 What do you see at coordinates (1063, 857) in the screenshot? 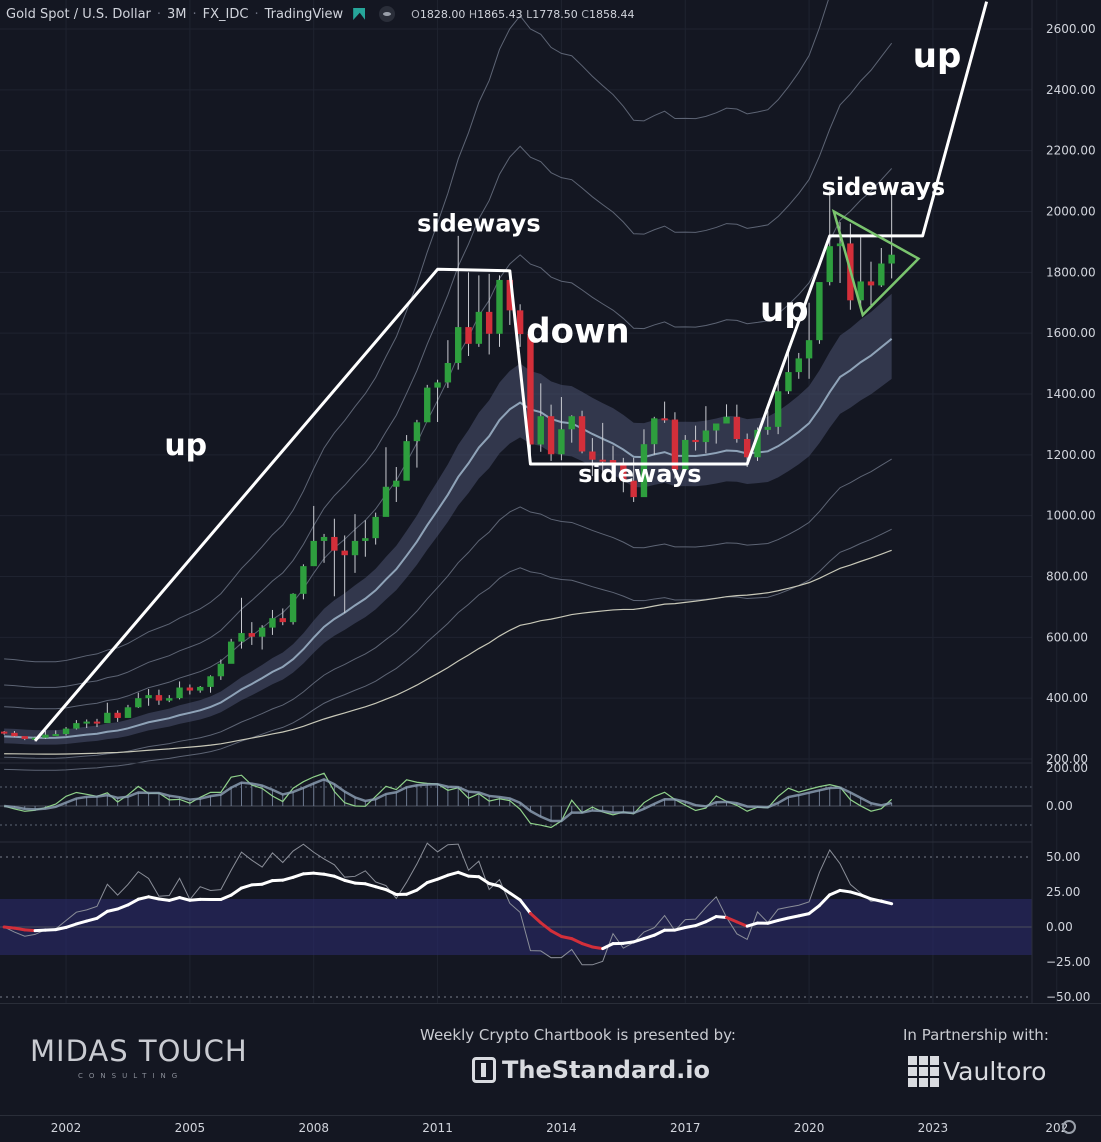
I see `y-tick-label: 50.00` at bounding box center [1063, 857].